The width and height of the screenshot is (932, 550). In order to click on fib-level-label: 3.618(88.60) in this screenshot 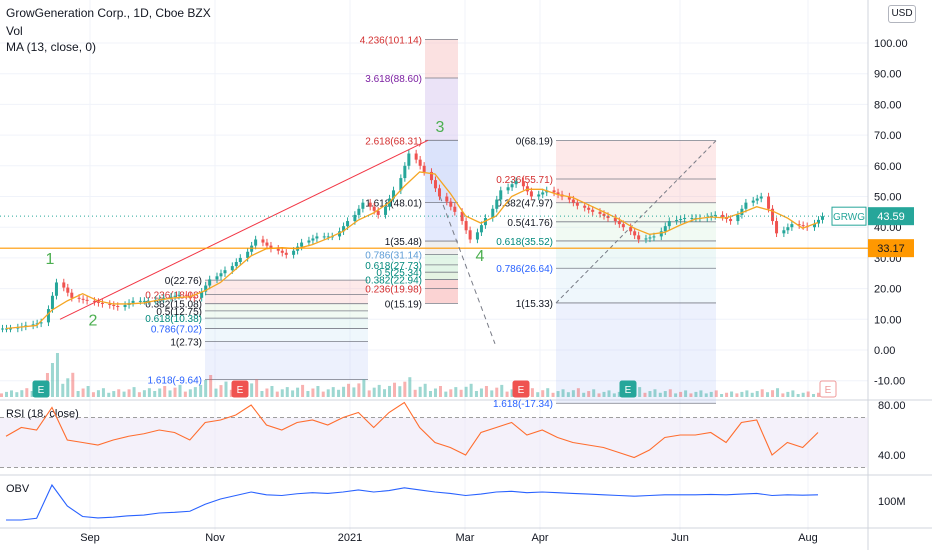, I will do `click(393, 79)`.